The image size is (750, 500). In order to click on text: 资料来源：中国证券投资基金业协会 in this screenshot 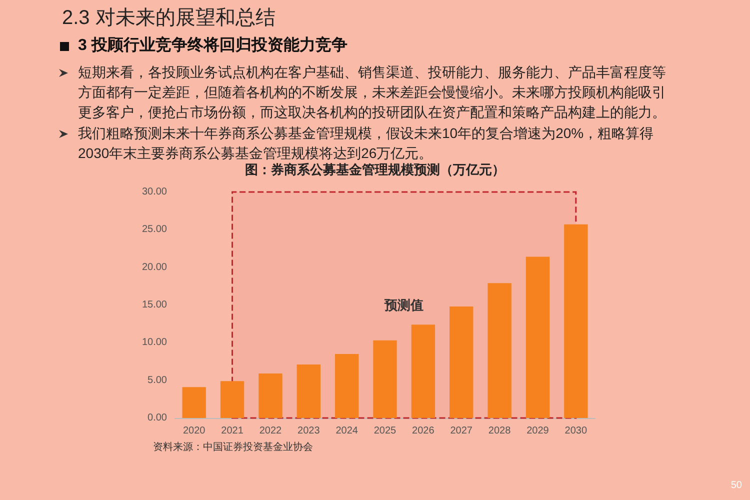, I will do `click(233, 447)`.